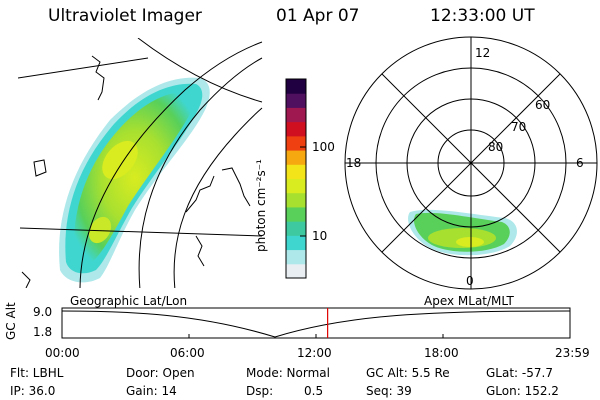 Image resolution: width=600 pixels, height=400 pixels. Describe the element at coordinates (320, 236) in the screenshot. I see `colorbar-label-10: 10` at that location.